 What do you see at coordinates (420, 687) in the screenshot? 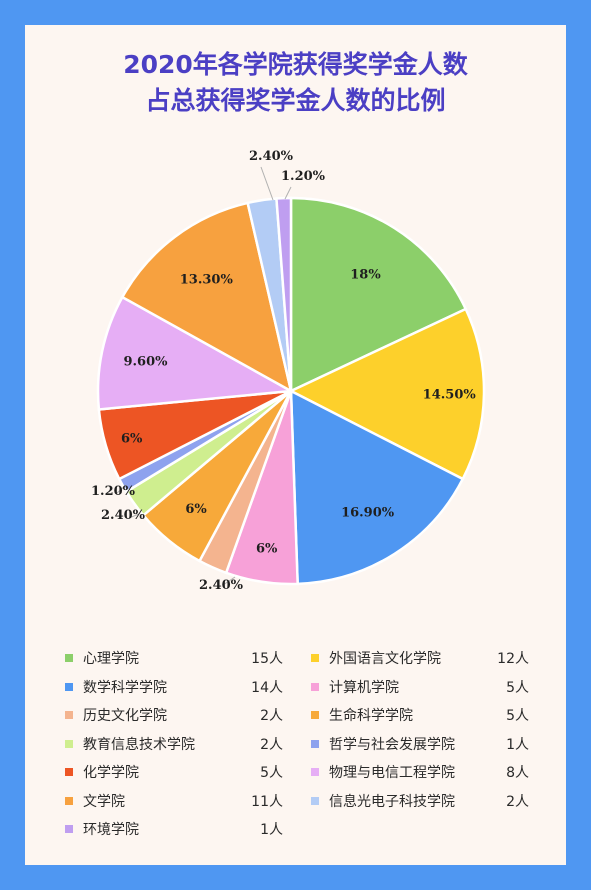
I see `legend-item: 计算机学院 5人` at bounding box center [420, 687].